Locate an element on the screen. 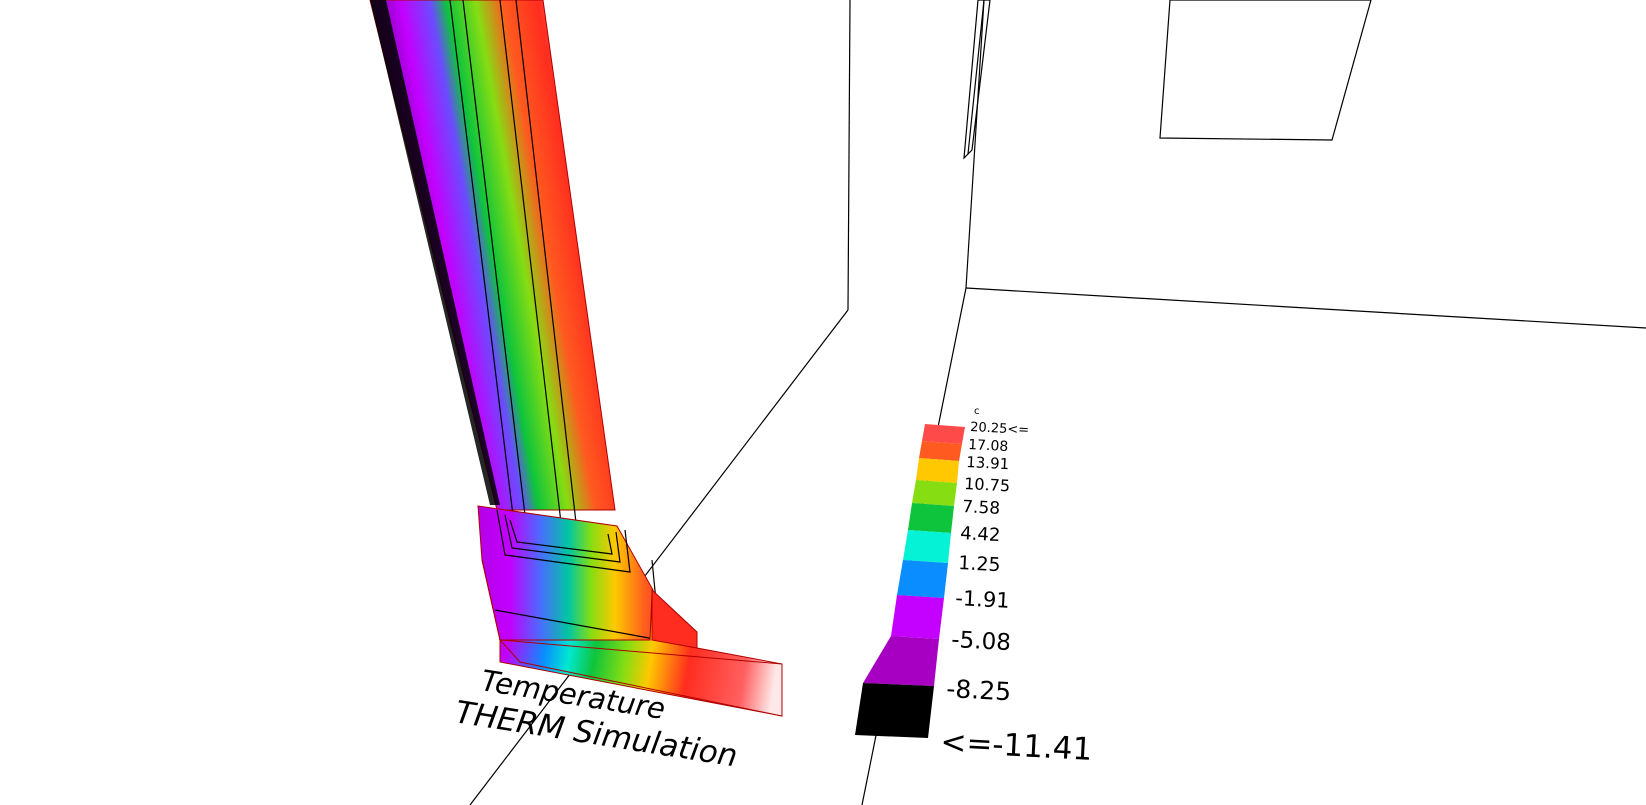  wall-temperature-field is located at coordinates (492, 255).